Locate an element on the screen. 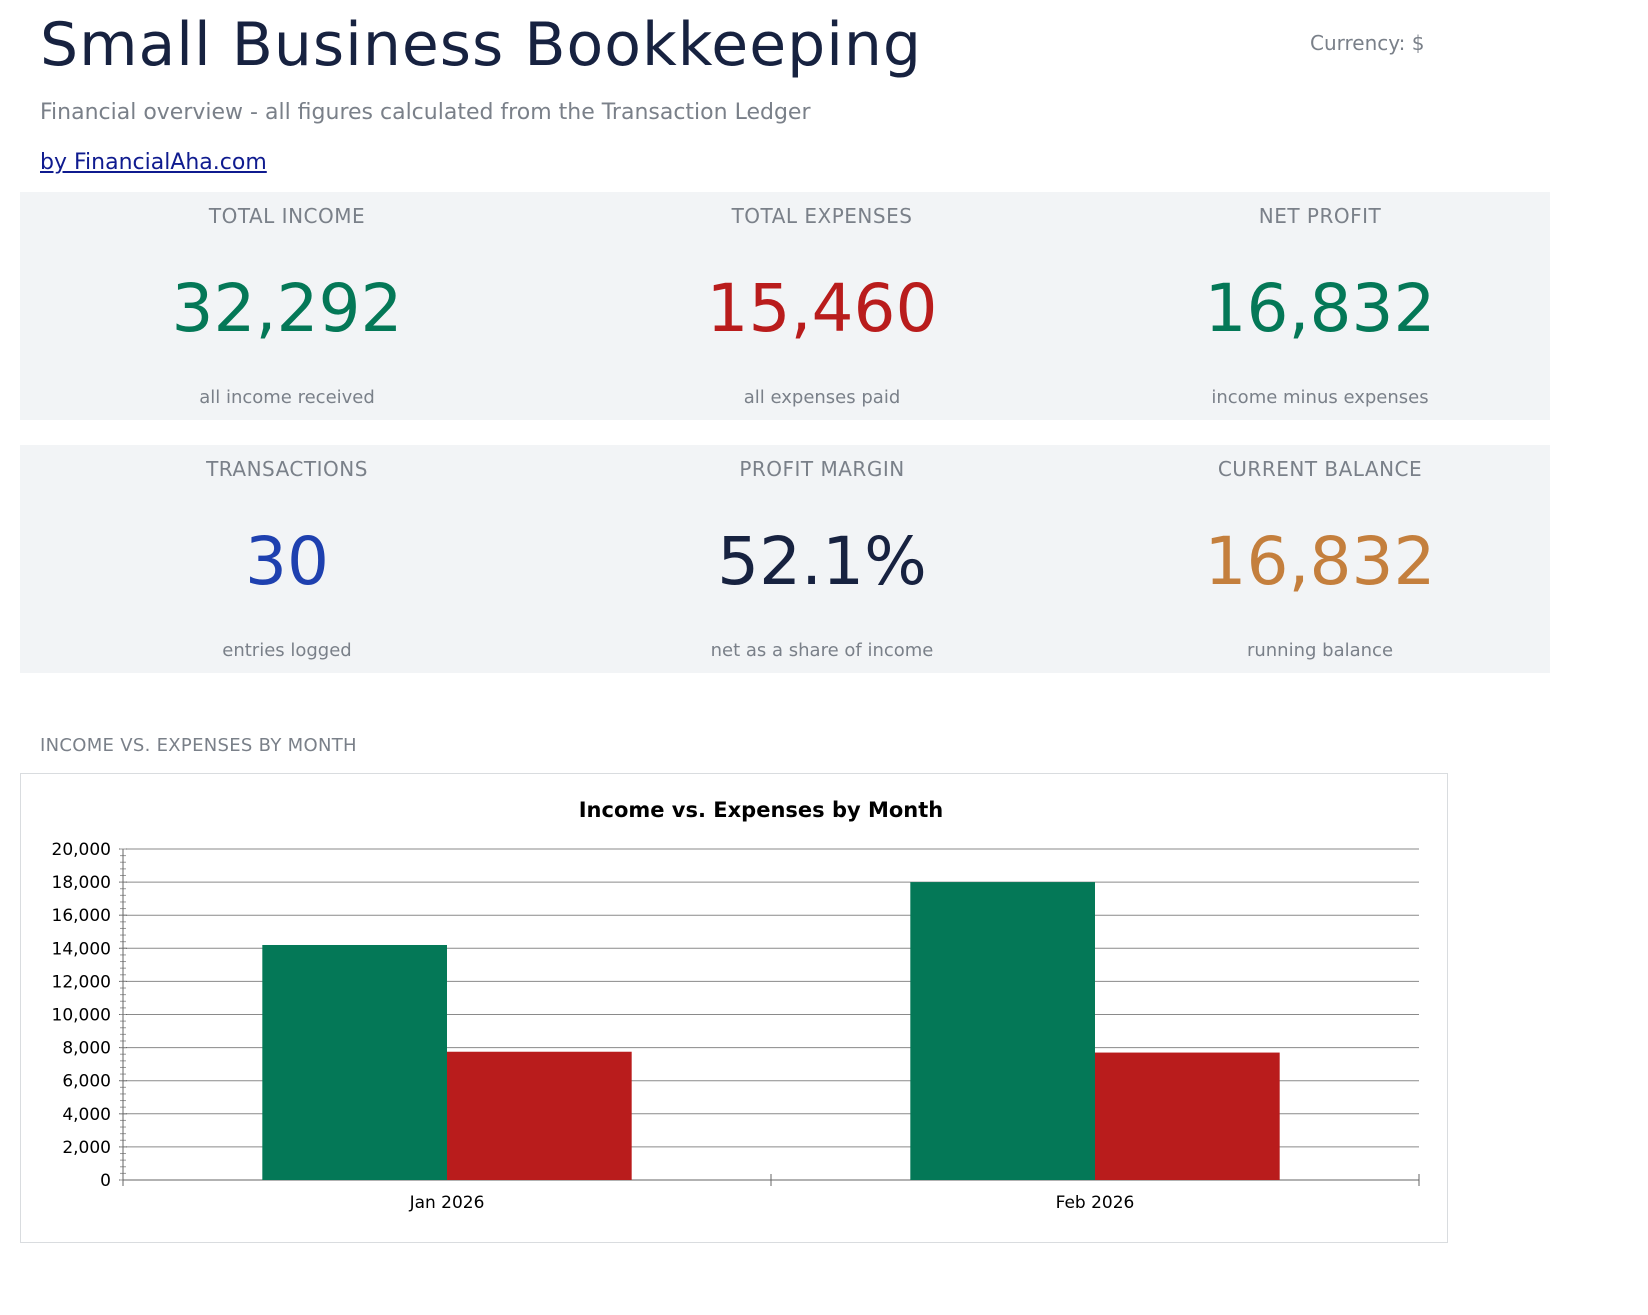 The height and width of the screenshot is (1315, 1648). kpi-total-expenses: TOTAL EXPENSES 15,460 all expenses paid is located at coordinates (822, 306).